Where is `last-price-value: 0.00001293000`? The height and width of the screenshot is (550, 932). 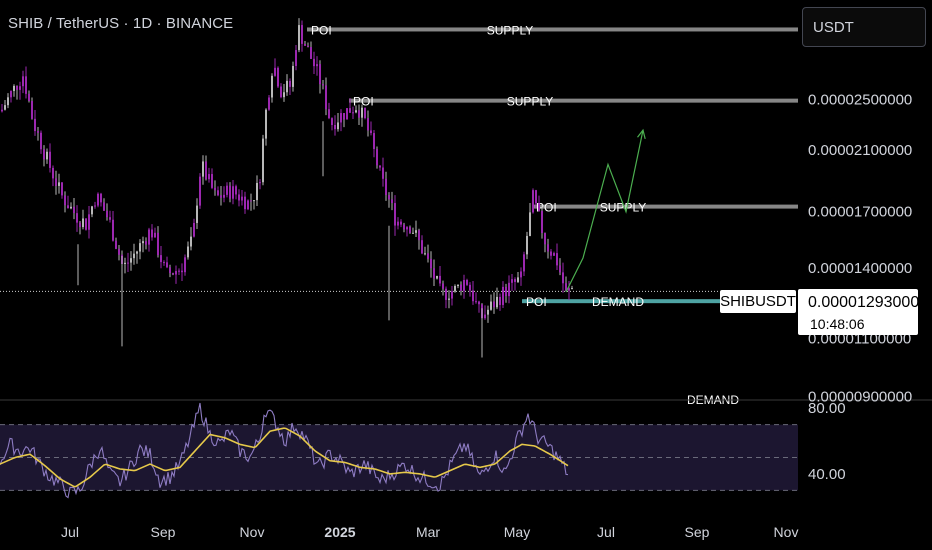 last-price-value: 0.00001293000 is located at coordinates (864, 302).